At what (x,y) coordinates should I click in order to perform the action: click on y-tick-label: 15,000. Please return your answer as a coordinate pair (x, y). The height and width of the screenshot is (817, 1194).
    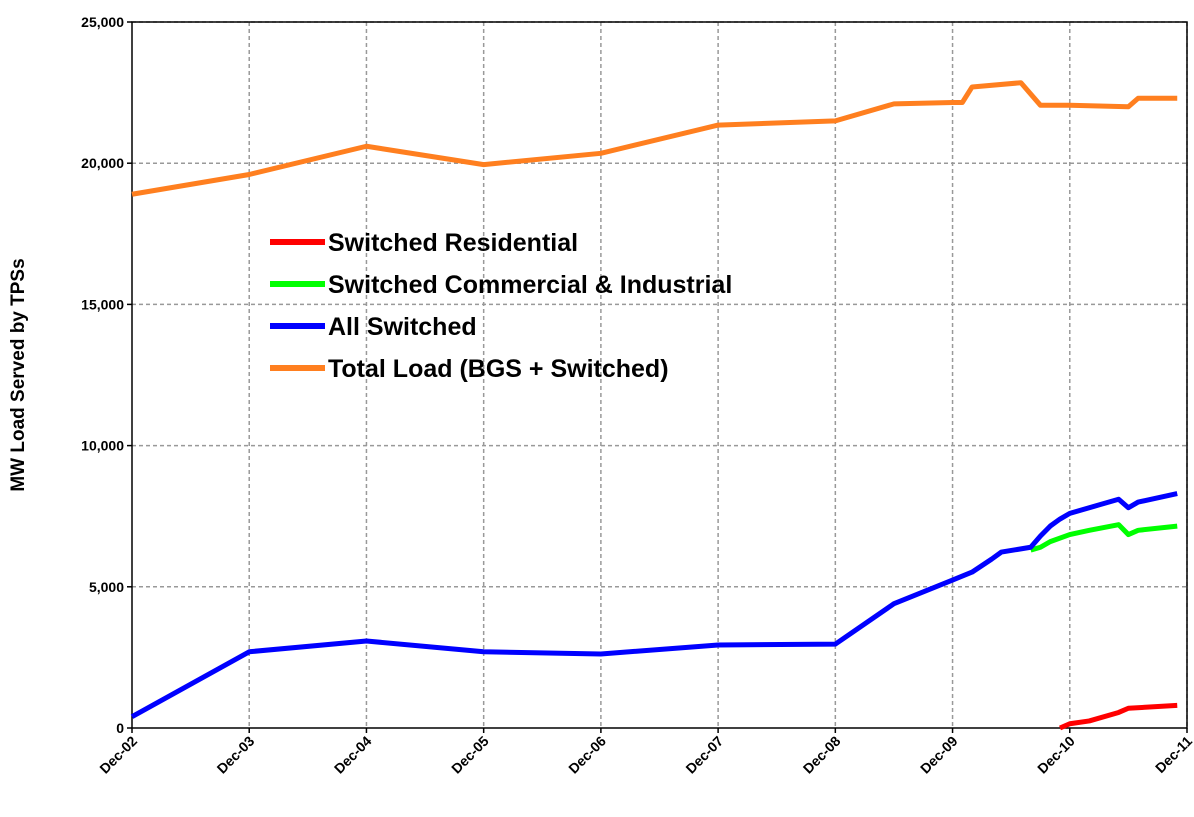
    Looking at the image, I should click on (102, 304).